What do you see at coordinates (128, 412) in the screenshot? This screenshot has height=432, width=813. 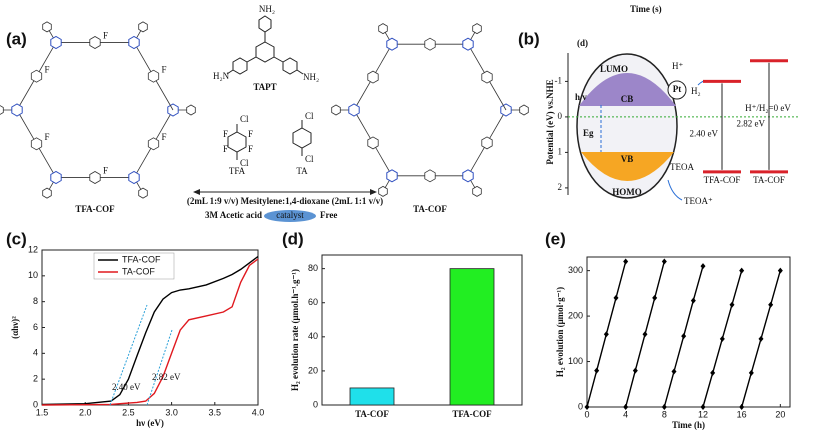 I see `x-tick-label: 2.5` at bounding box center [128, 412].